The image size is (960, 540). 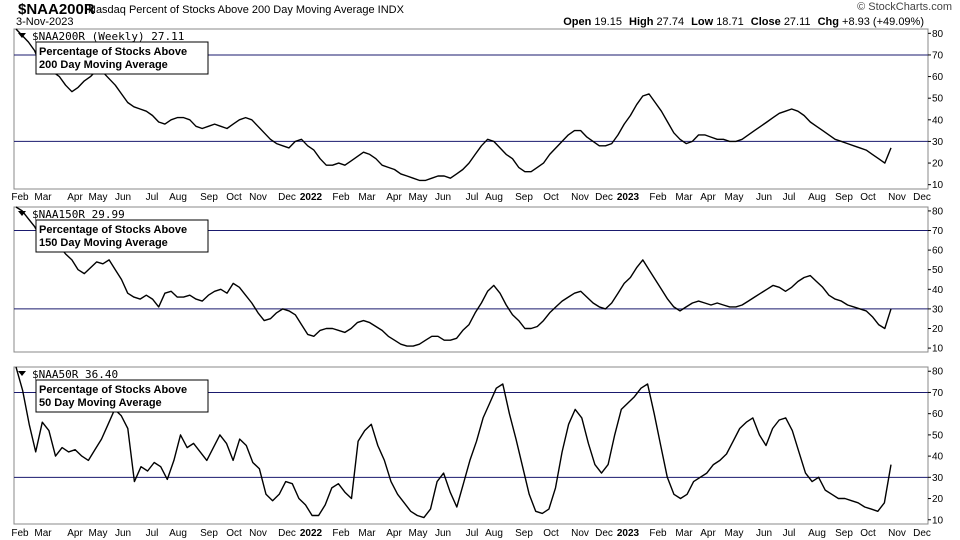 I want to click on open-label: Open, so click(x=577, y=22).